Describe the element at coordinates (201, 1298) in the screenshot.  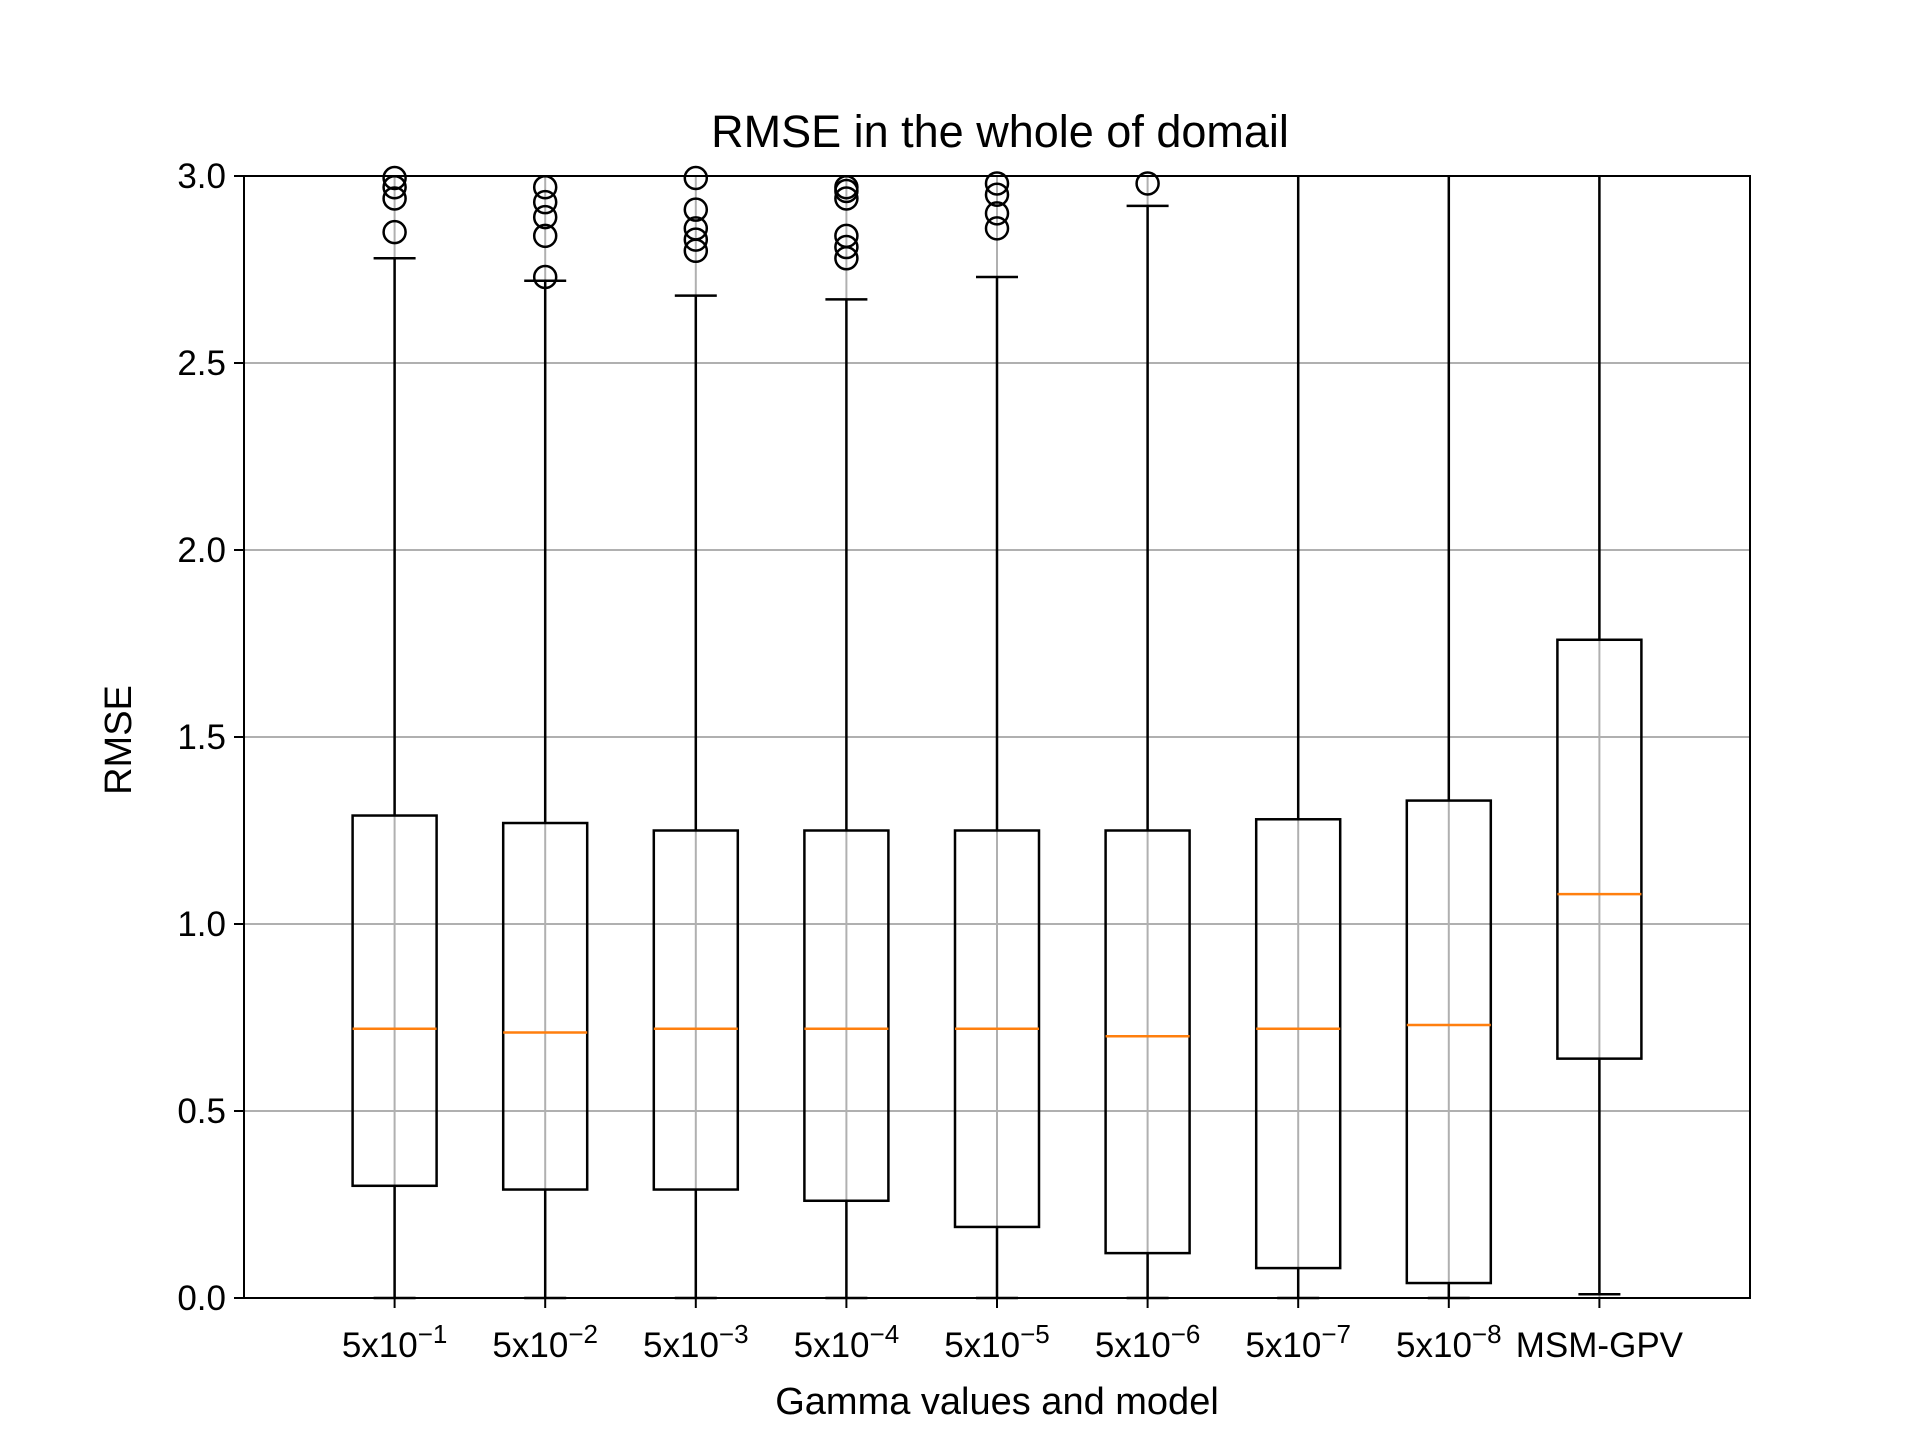
I see `y-tick-label: 0.0` at that location.